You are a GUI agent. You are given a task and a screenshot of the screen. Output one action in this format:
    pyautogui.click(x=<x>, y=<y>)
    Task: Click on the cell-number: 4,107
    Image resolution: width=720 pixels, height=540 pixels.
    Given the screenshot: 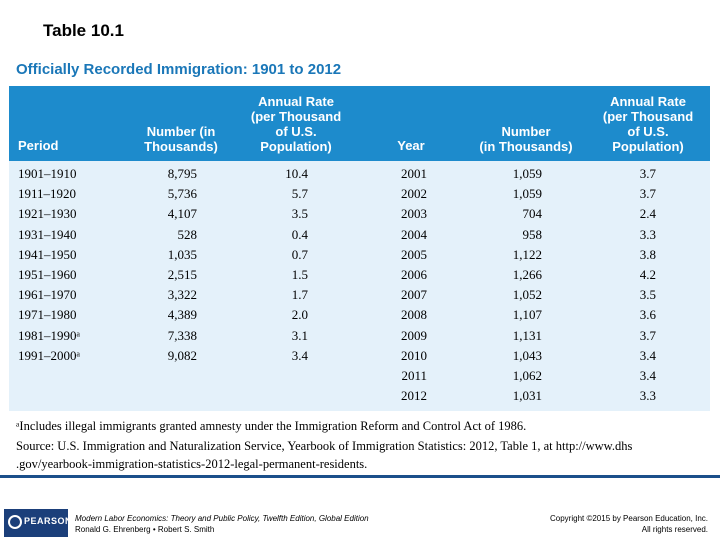 What is the action you would take?
    pyautogui.click(x=182, y=214)
    